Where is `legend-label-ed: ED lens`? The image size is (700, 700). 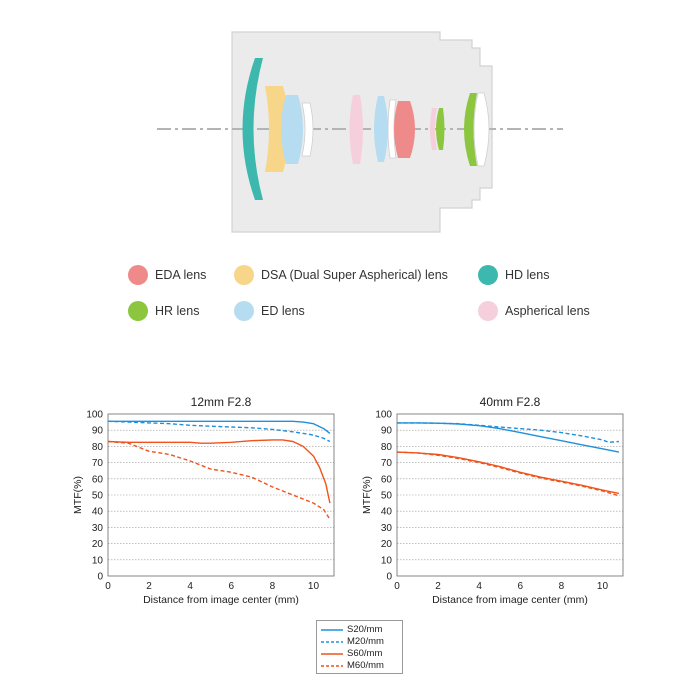 legend-label-ed: ED lens is located at coordinates (283, 311).